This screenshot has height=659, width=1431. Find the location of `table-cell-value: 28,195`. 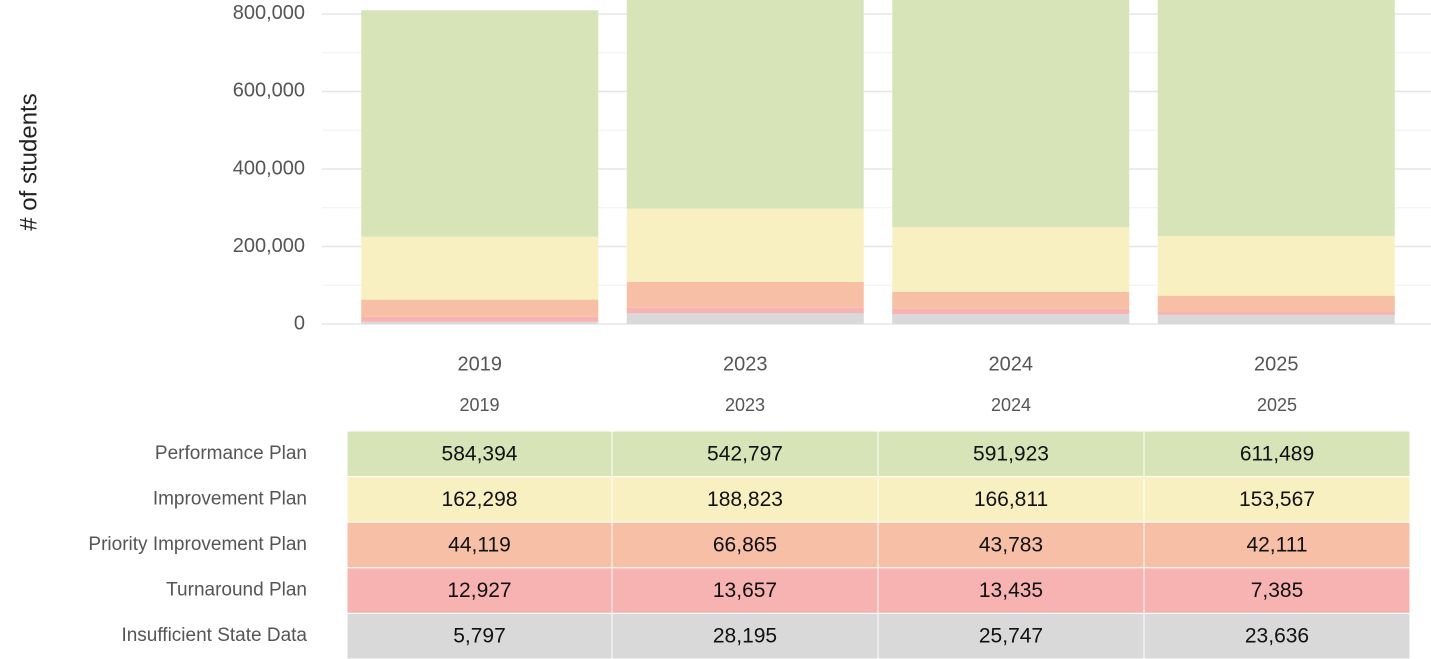

table-cell-value: 28,195 is located at coordinates (745, 636).